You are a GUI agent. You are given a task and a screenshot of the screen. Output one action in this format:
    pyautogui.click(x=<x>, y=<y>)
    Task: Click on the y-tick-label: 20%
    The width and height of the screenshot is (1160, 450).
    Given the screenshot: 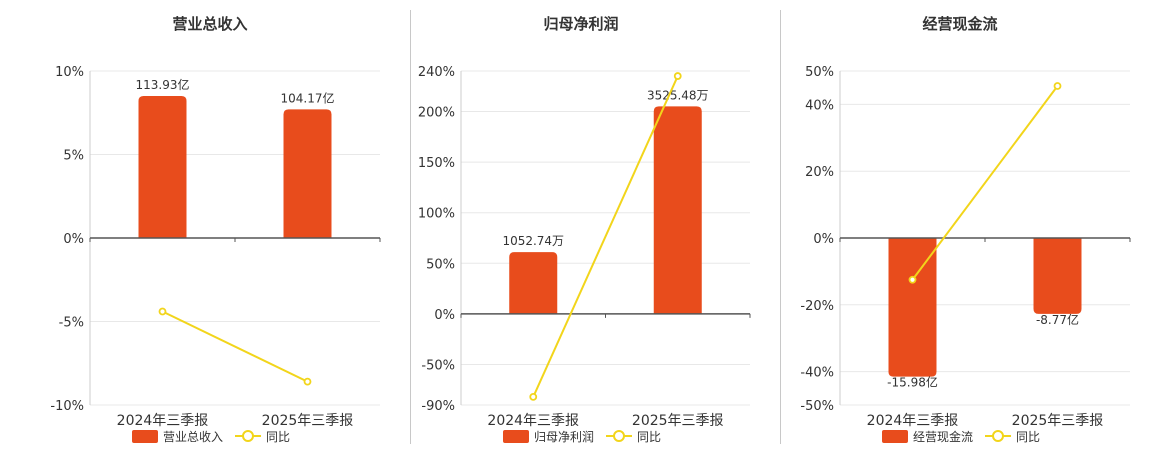 What is the action you would take?
    pyautogui.click(x=819, y=172)
    